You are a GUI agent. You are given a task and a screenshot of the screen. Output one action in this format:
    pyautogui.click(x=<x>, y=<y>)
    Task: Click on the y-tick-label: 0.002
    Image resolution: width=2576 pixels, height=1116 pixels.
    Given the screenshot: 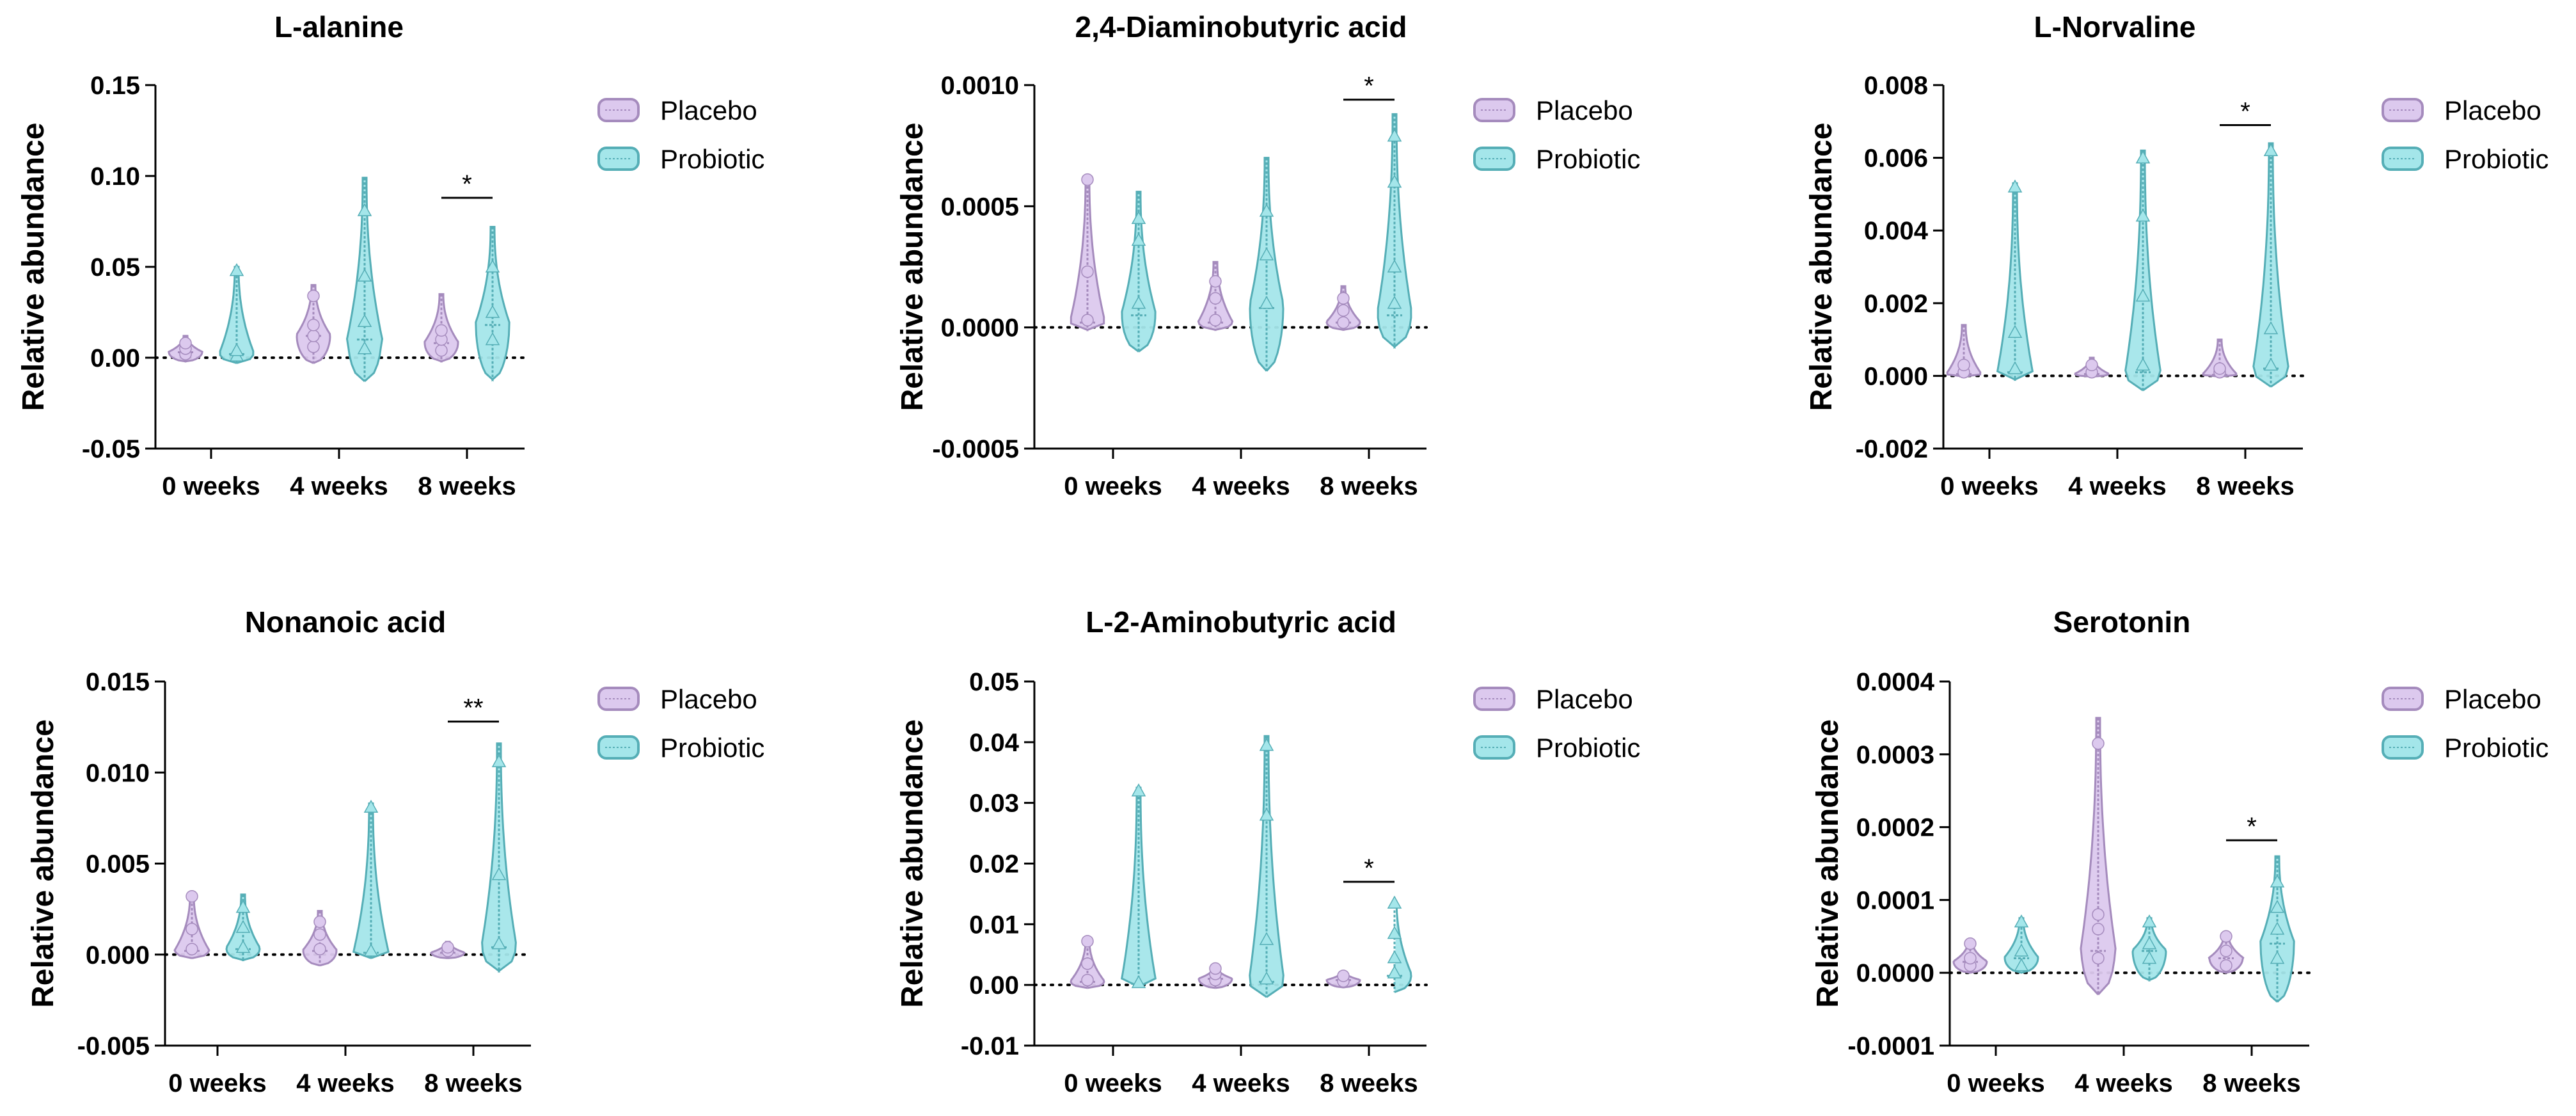 What is the action you would take?
    pyautogui.click(x=1896, y=304)
    